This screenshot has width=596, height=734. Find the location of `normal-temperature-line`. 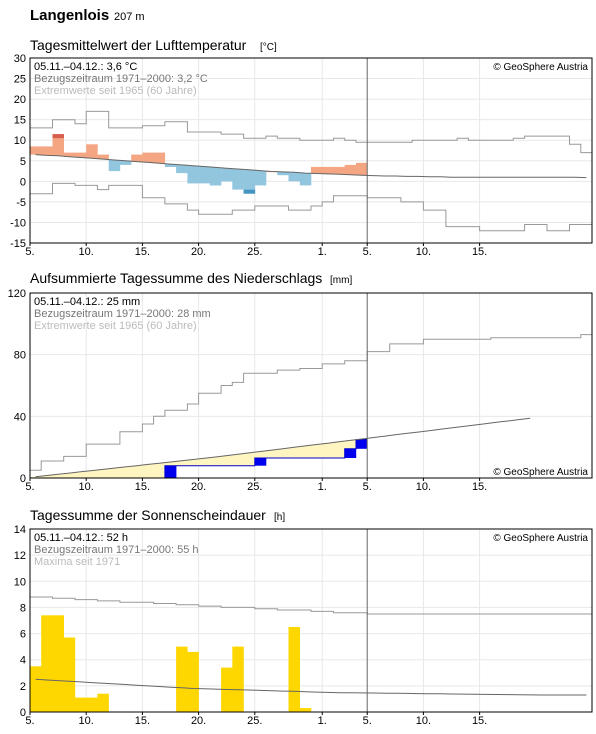

normal-temperature-line is located at coordinates (311, 166).